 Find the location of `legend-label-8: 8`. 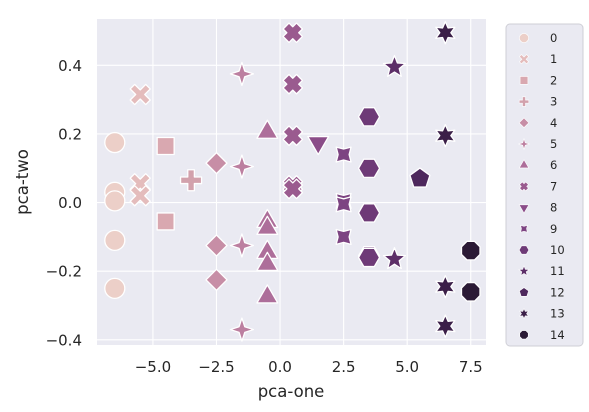

legend-label-8: 8 is located at coordinates (553, 208).